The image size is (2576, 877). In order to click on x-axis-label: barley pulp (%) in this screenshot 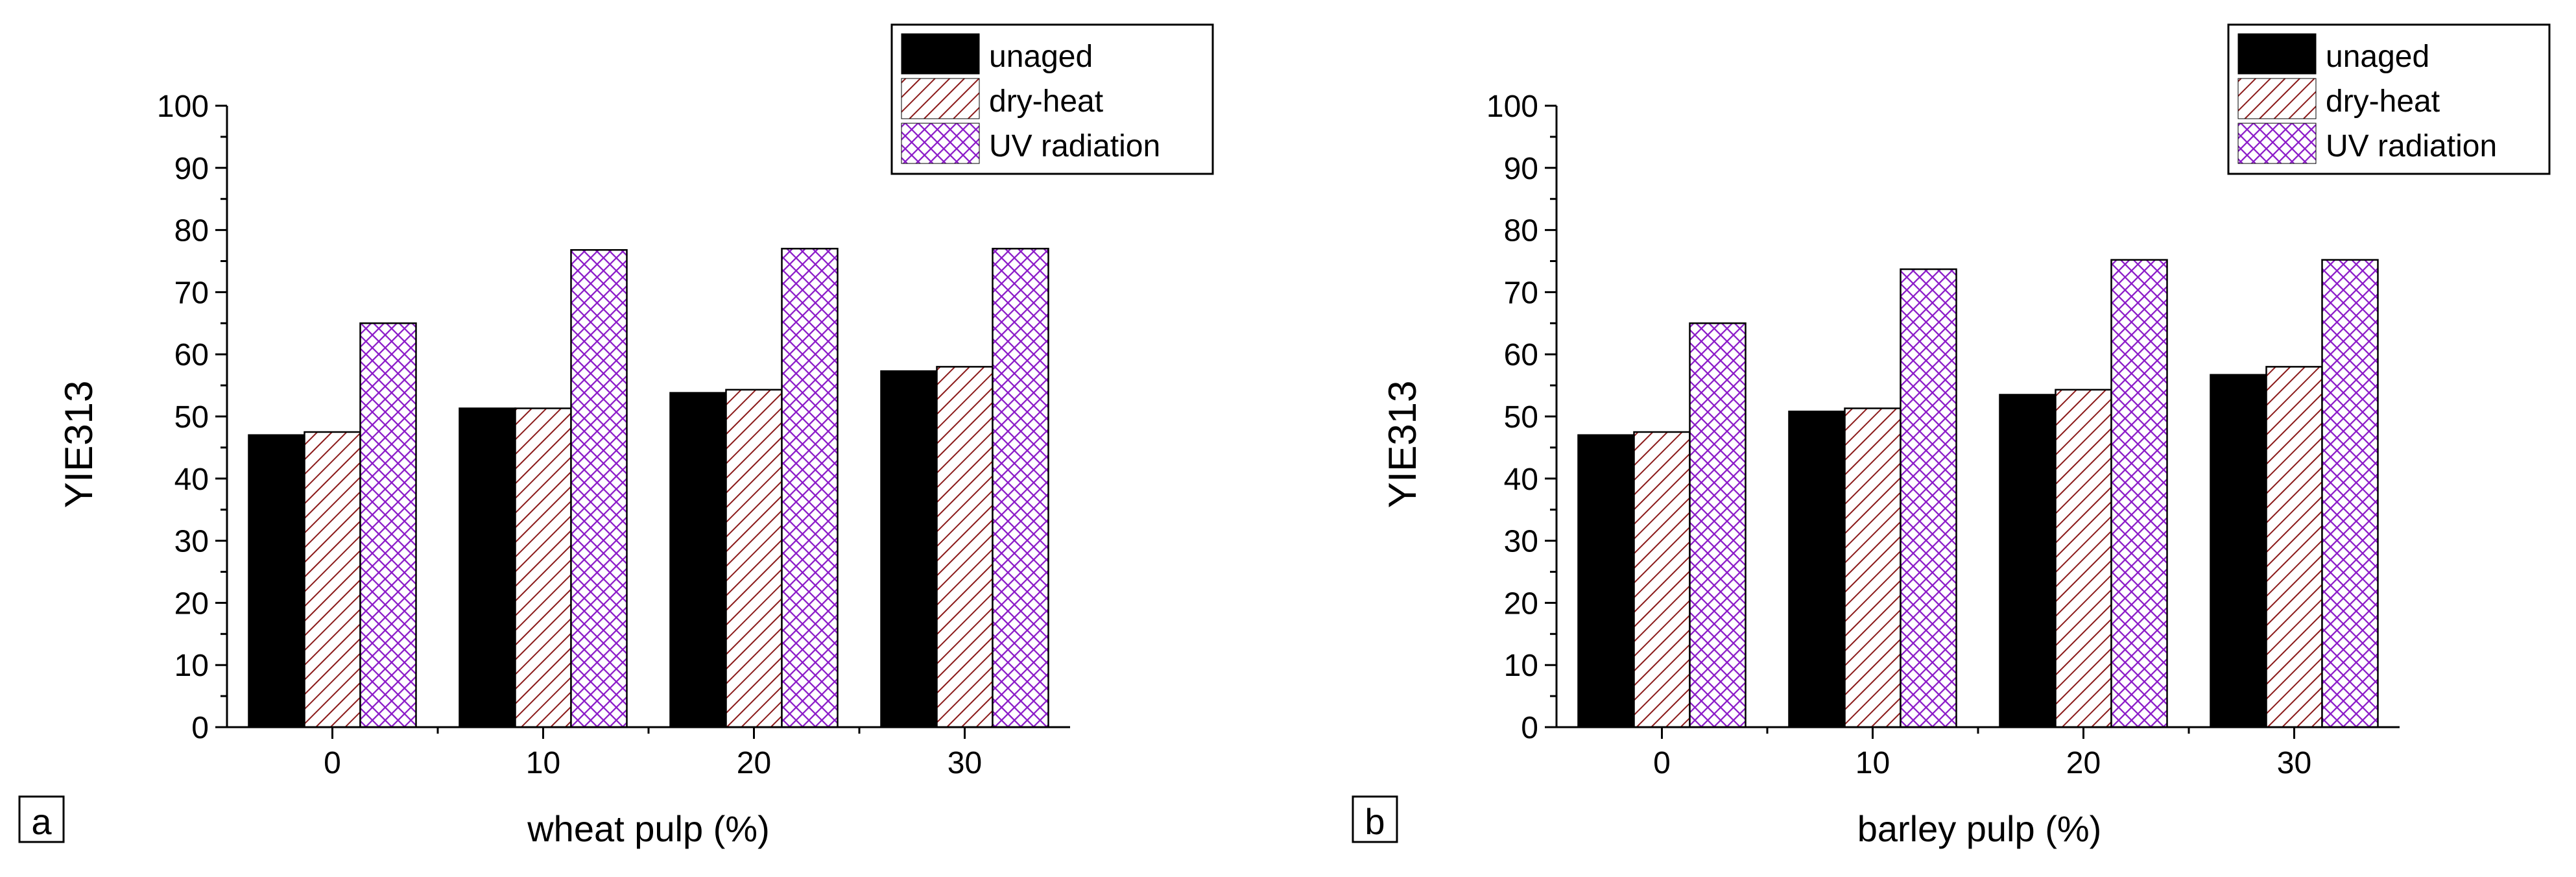, I will do `click(1979, 828)`.